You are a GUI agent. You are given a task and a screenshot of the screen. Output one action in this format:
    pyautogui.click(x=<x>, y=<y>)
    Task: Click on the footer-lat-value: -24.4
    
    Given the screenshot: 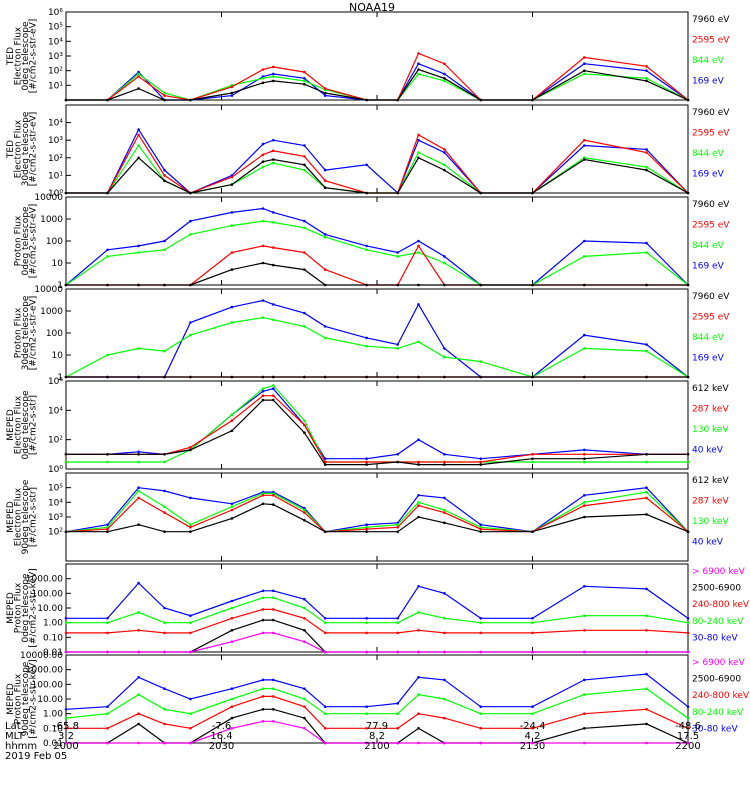 What is the action you would take?
    pyautogui.click(x=533, y=726)
    